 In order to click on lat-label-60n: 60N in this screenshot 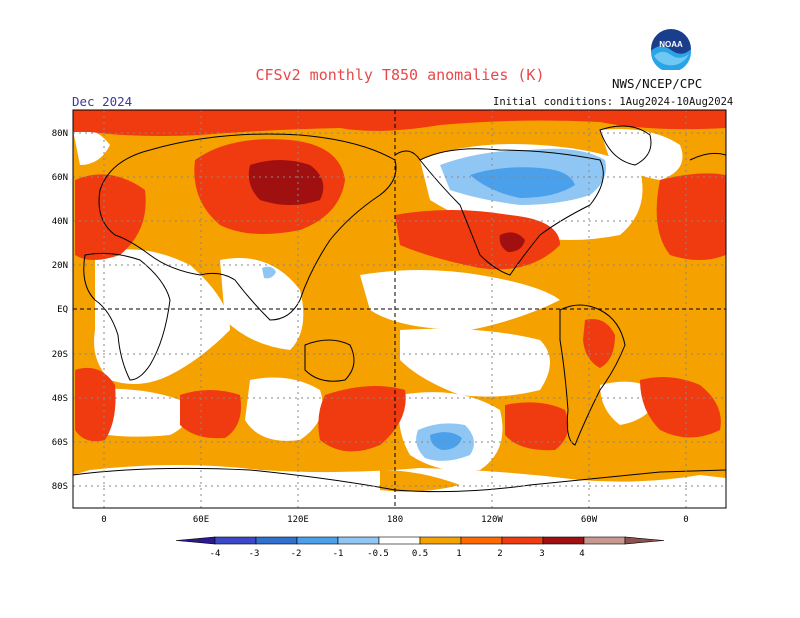, I will do `click(60, 178)`.